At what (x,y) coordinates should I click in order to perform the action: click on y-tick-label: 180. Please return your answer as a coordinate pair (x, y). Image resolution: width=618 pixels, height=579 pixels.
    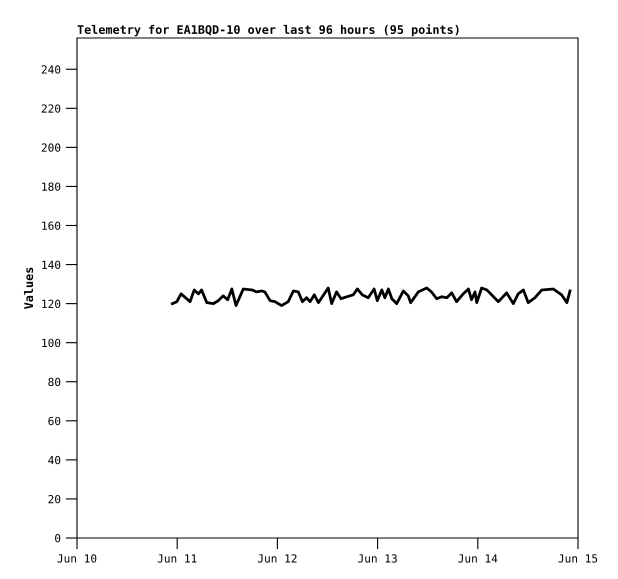
    Looking at the image, I should click on (51, 186).